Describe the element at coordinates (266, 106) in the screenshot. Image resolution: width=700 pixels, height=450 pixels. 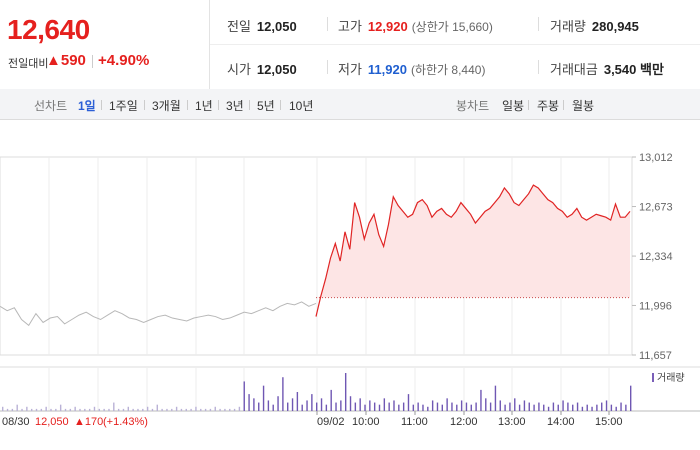
I see `range-5y-tab: 5년` at that location.